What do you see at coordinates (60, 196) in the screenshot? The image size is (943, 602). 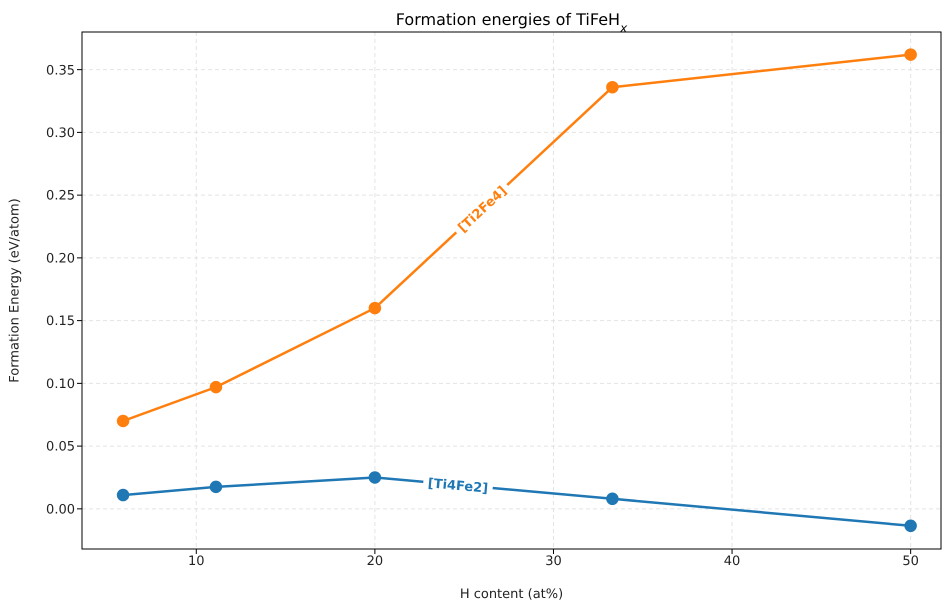 I see `y-tick-label: 0.25` at bounding box center [60, 196].